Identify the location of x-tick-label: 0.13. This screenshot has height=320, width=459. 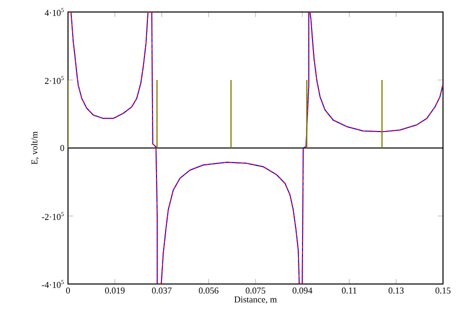
(396, 291).